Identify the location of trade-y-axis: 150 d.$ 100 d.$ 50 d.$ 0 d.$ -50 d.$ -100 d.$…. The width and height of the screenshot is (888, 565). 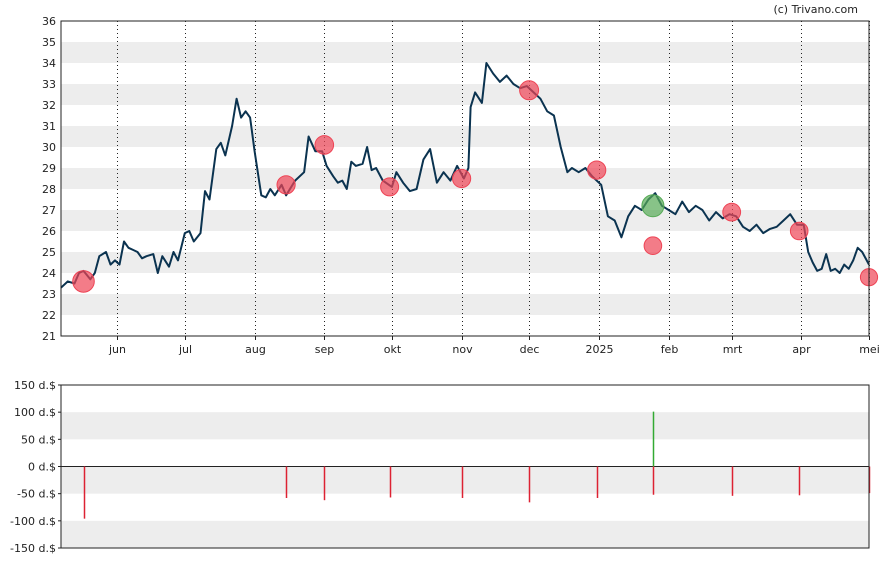
(35, 467).